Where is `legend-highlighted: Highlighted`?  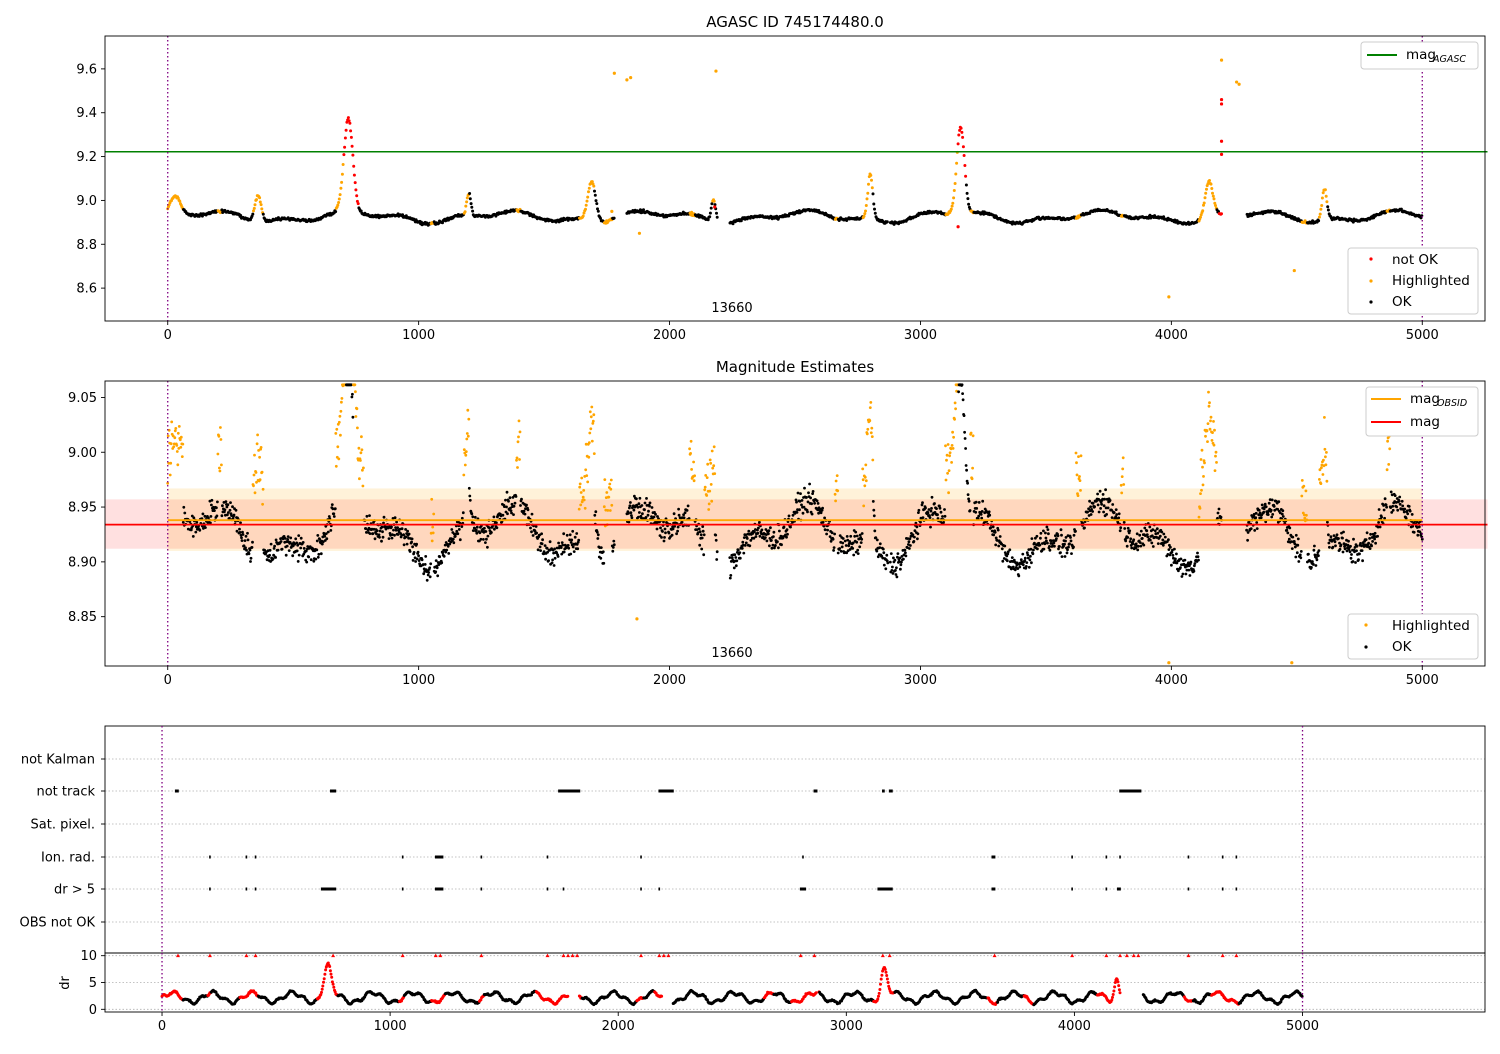 legend-highlighted: Highlighted is located at coordinates (1431, 281).